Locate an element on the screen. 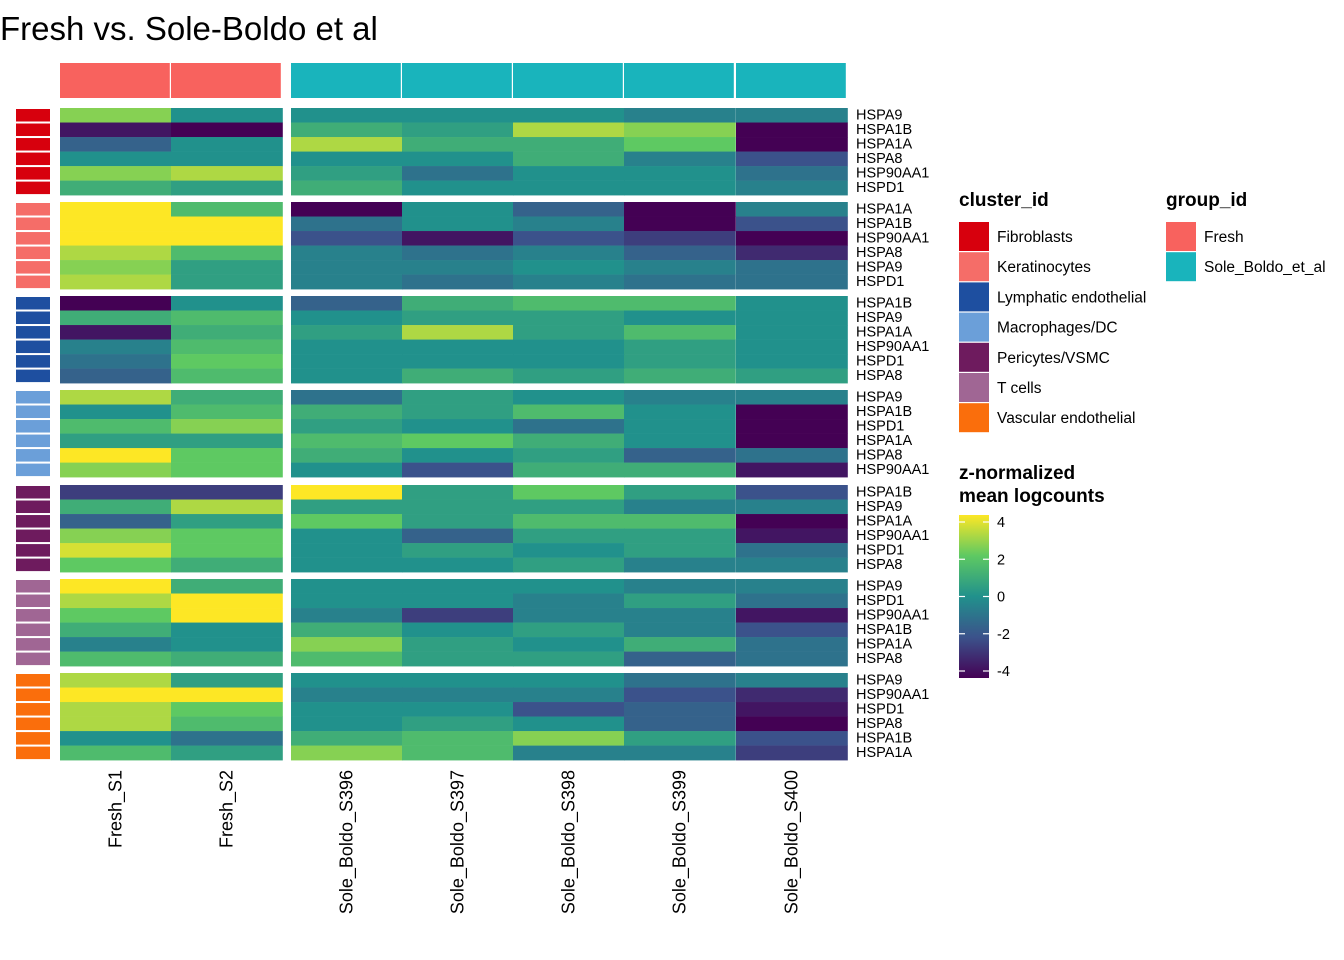 This screenshot has height=960, width=1344. sample-column-label: Sole_Boldo_S399 is located at coordinates (680, 842).